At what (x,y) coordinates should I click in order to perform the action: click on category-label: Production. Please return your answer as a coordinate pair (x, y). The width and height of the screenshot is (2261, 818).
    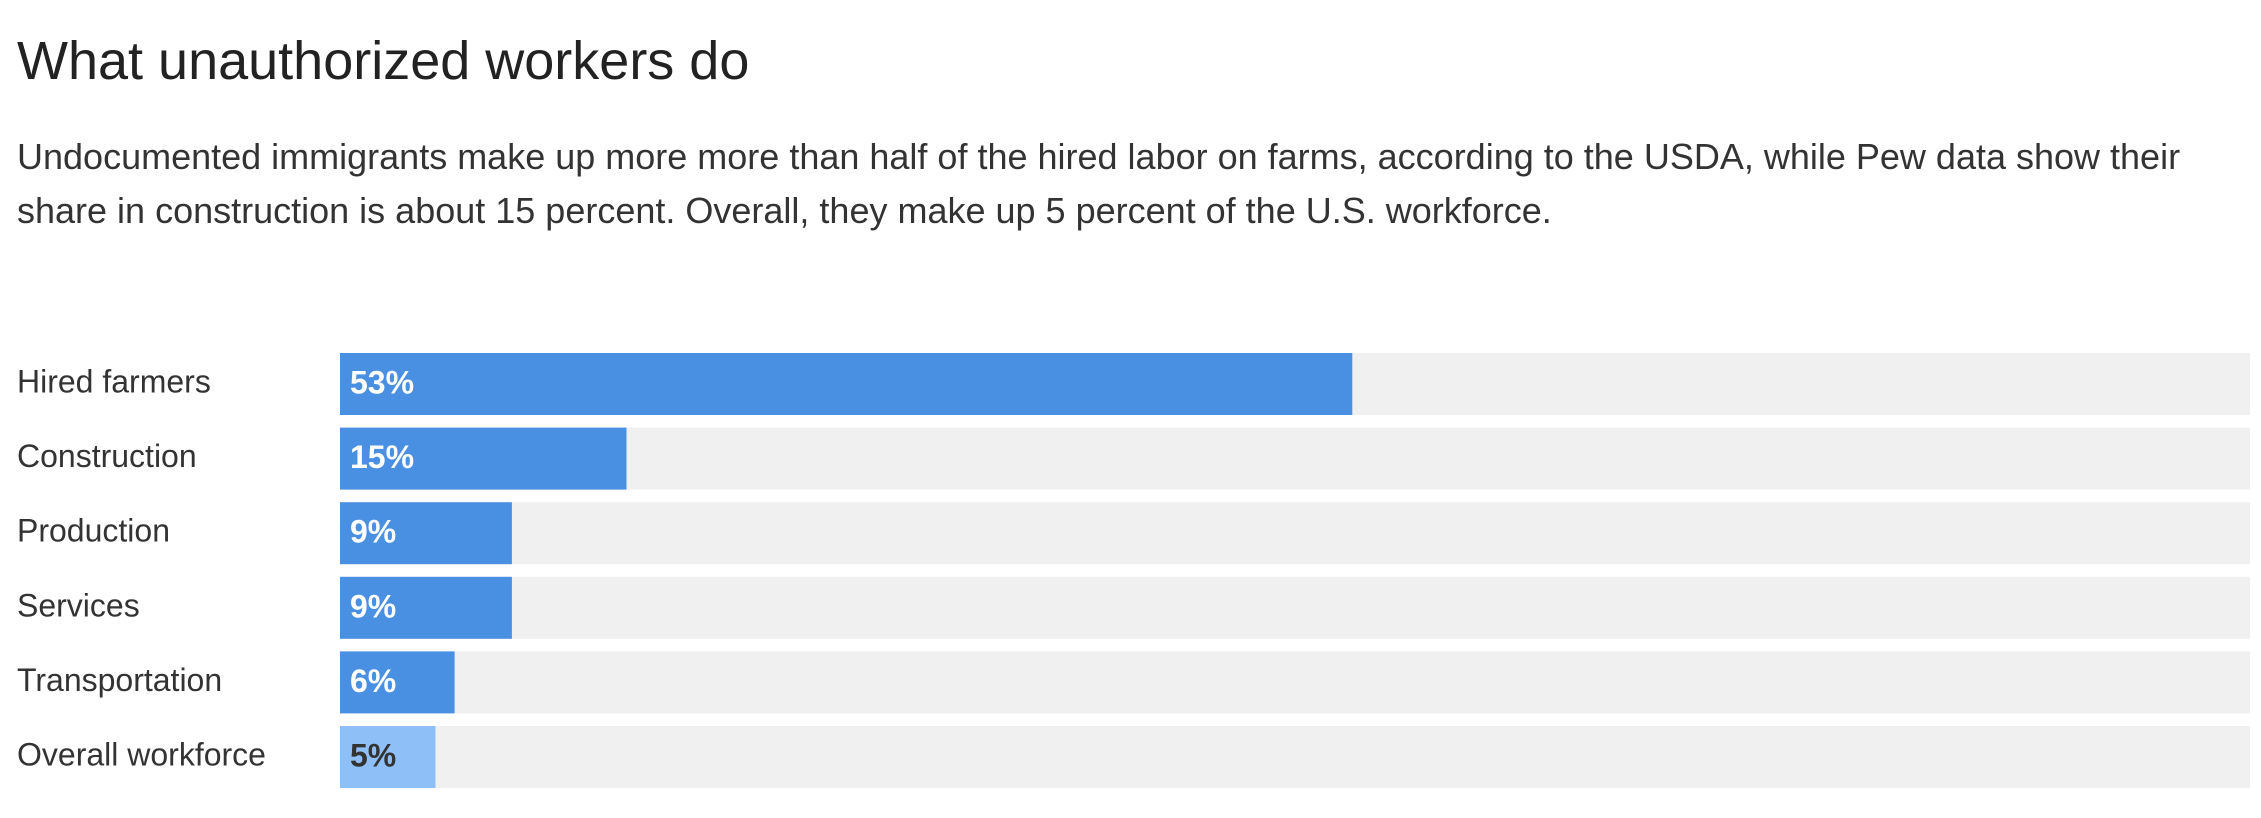
    Looking at the image, I should click on (93, 531).